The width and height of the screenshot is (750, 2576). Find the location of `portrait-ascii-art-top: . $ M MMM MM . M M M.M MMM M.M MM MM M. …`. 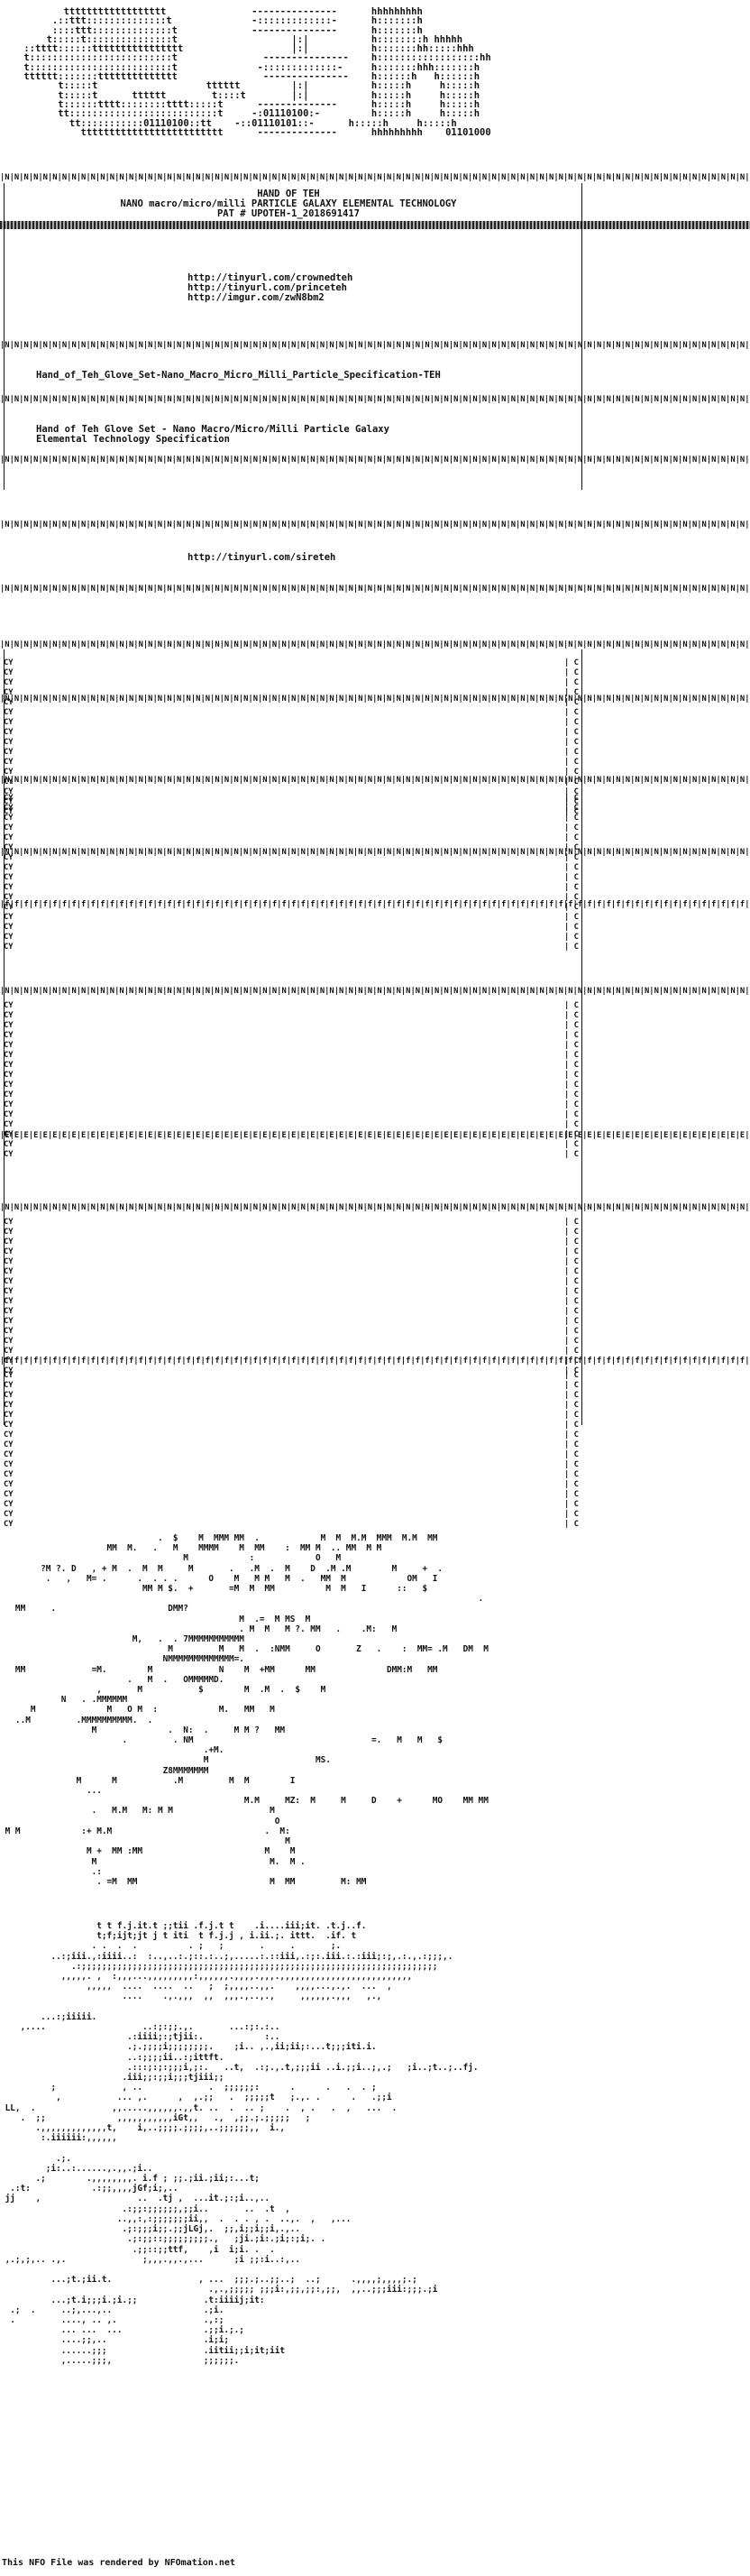

portrait-ascii-art-top: . $ M MMM MM . M M M.M MMM M.M MM MM M. … is located at coordinates (247, 1710).